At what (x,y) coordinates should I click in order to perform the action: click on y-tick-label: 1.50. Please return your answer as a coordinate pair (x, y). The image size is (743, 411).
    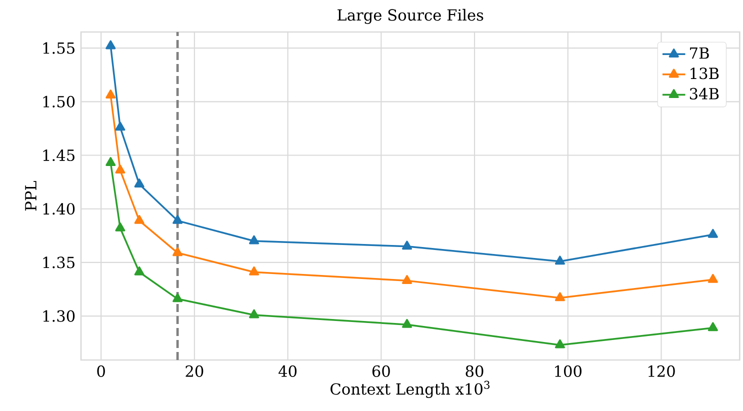
    Looking at the image, I should click on (59, 102).